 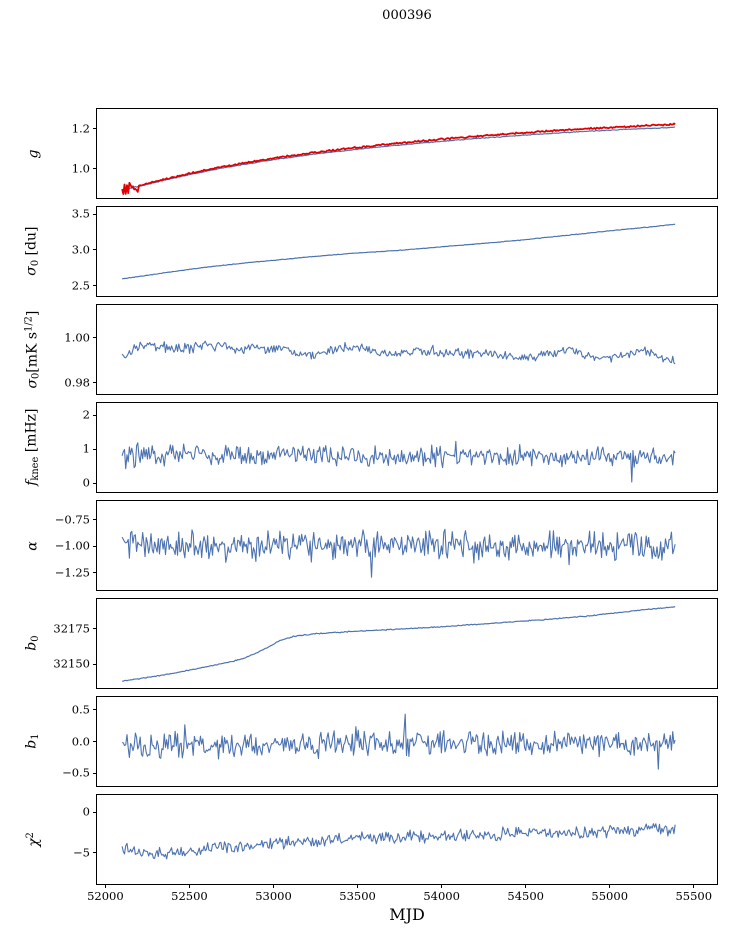 What do you see at coordinates (357, 896) in the screenshot?
I see `x-tick-label: 53500` at bounding box center [357, 896].